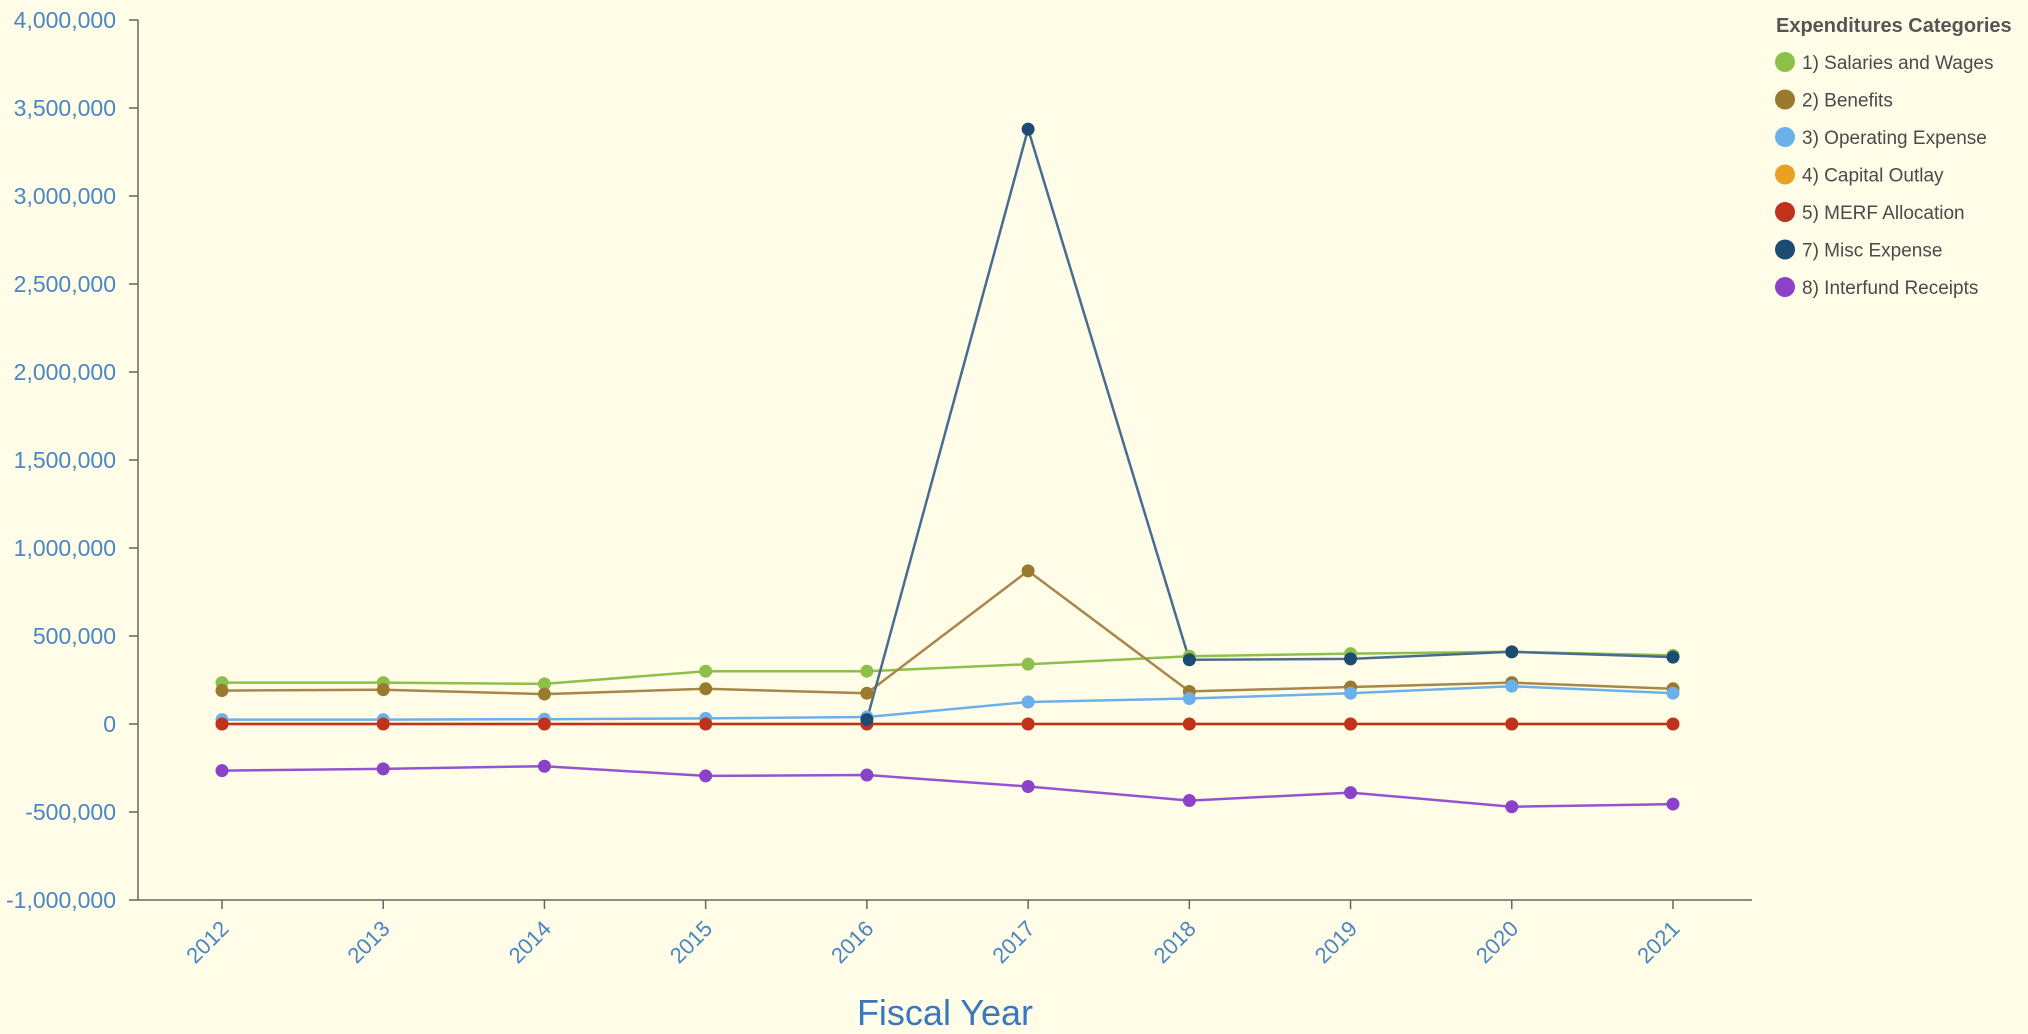  Describe the element at coordinates (65, 20) in the screenshot. I see `y-tick-label: 4,000,000` at that location.